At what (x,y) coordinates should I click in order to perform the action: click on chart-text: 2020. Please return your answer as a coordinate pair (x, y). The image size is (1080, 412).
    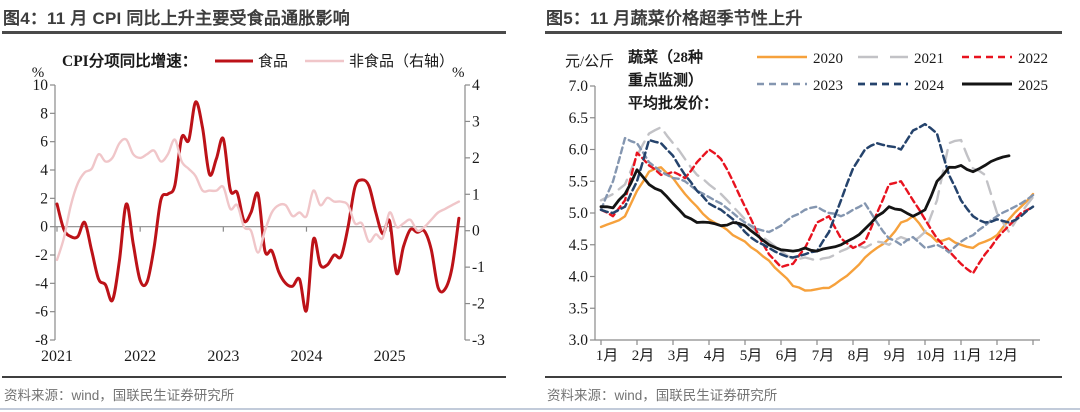
    Looking at the image, I should click on (828, 59).